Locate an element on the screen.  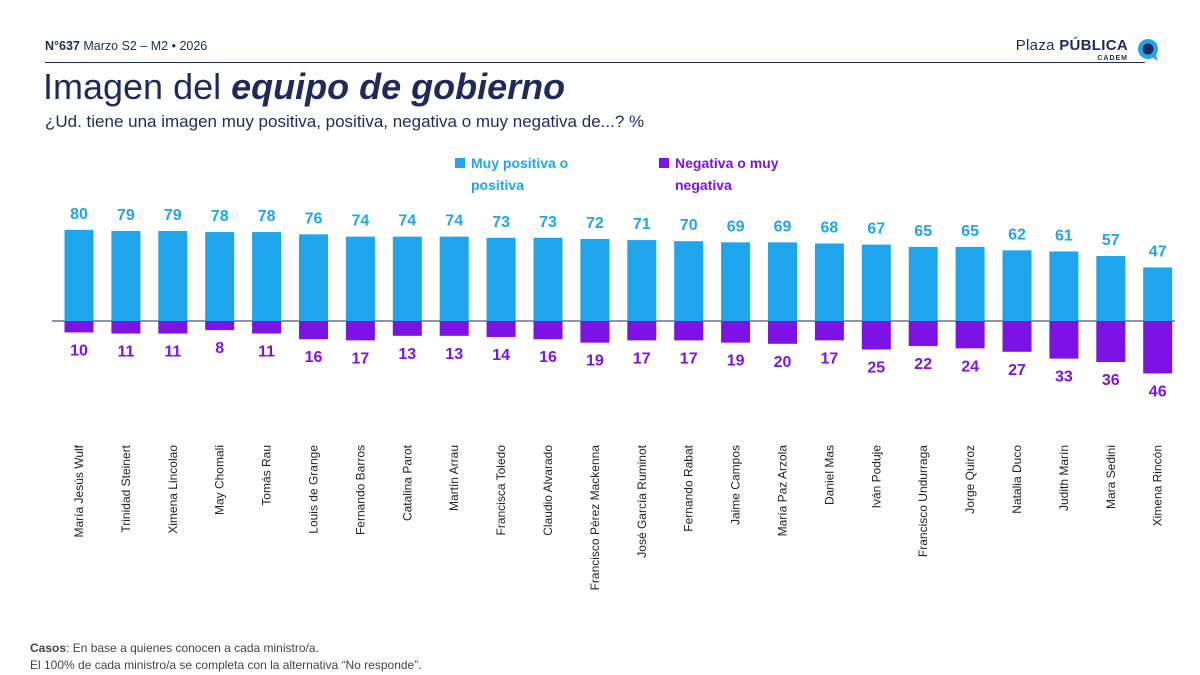
positive-value-label: 70 is located at coordinates (689, 225).